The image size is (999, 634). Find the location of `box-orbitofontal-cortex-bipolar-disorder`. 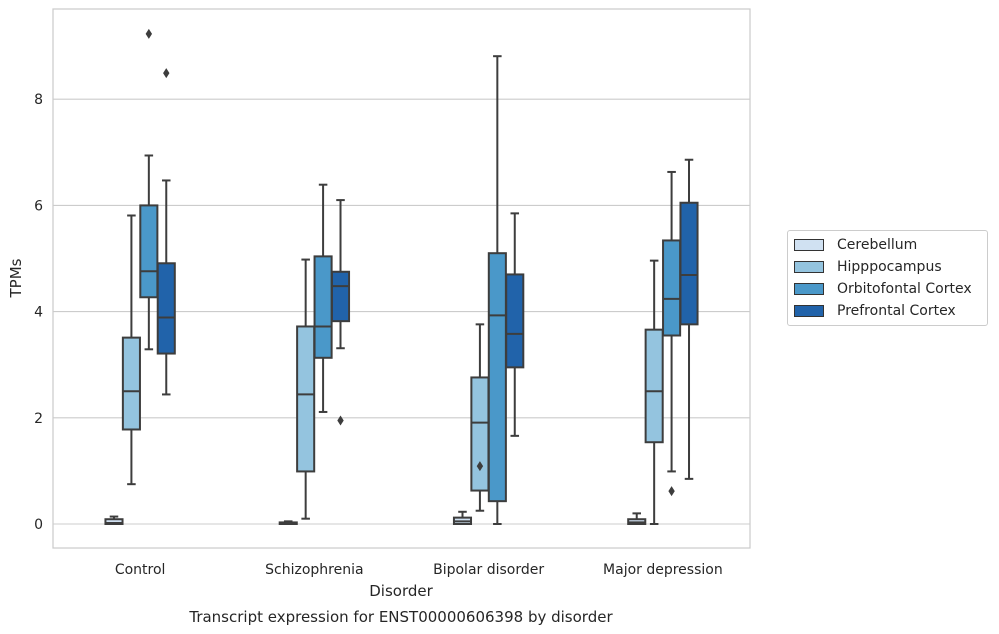

box-orbitofontal-cortex-bipolar-disorder is located at coordinates (497, 290).